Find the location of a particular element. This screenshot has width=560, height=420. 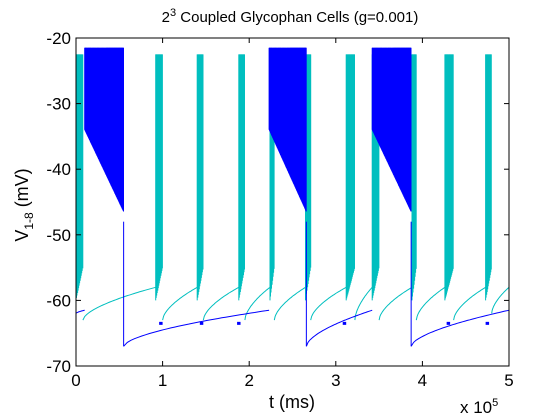

x-tick-label: 1 is located at coordinates (162, 380).